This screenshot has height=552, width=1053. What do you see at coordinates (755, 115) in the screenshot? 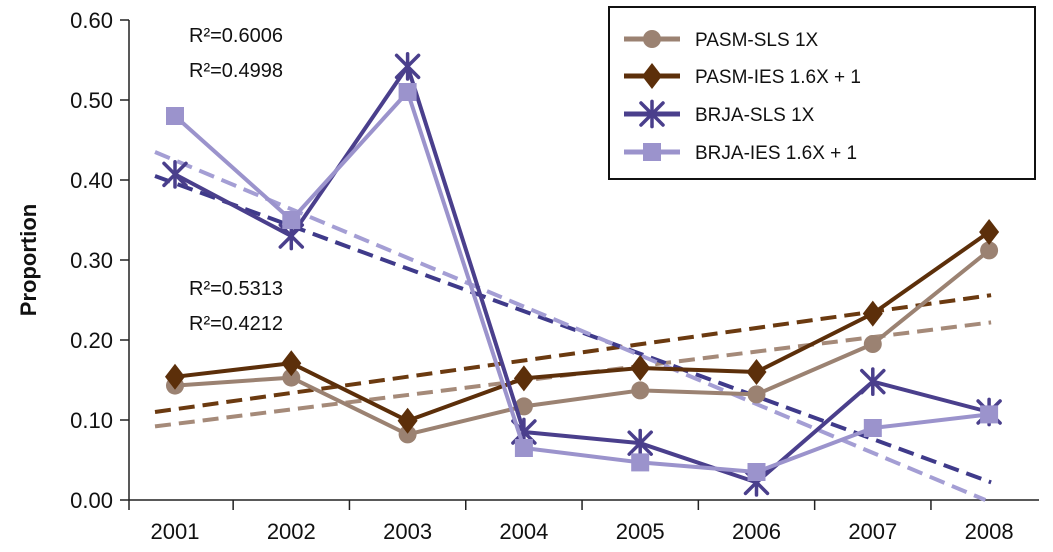
I see `legend-label: BRJA-SLS 1X` at bounding box center [755, 115].